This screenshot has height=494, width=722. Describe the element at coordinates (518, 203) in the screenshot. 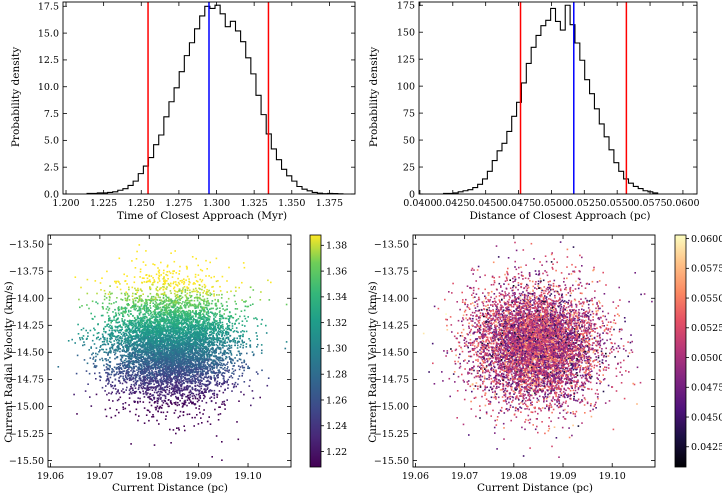

I see `x-tick-label: 0.0475` at that location.